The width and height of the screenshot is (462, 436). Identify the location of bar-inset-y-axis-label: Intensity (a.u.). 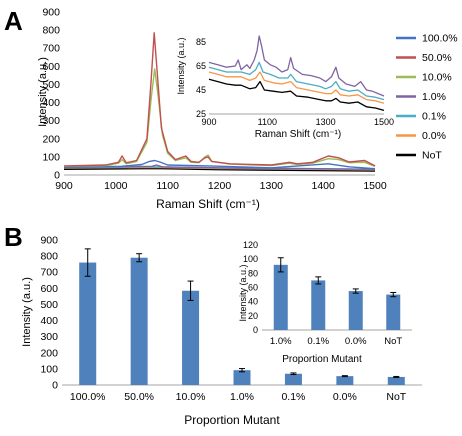
(243, 292).